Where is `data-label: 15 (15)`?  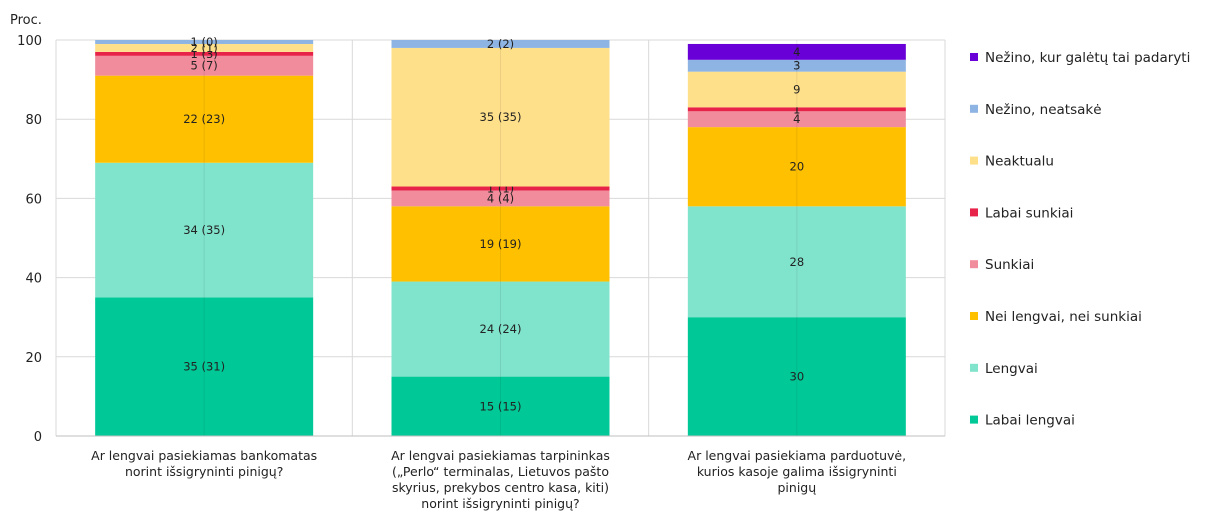
data-label: 15 (15) is located at coordinates (501, 406).